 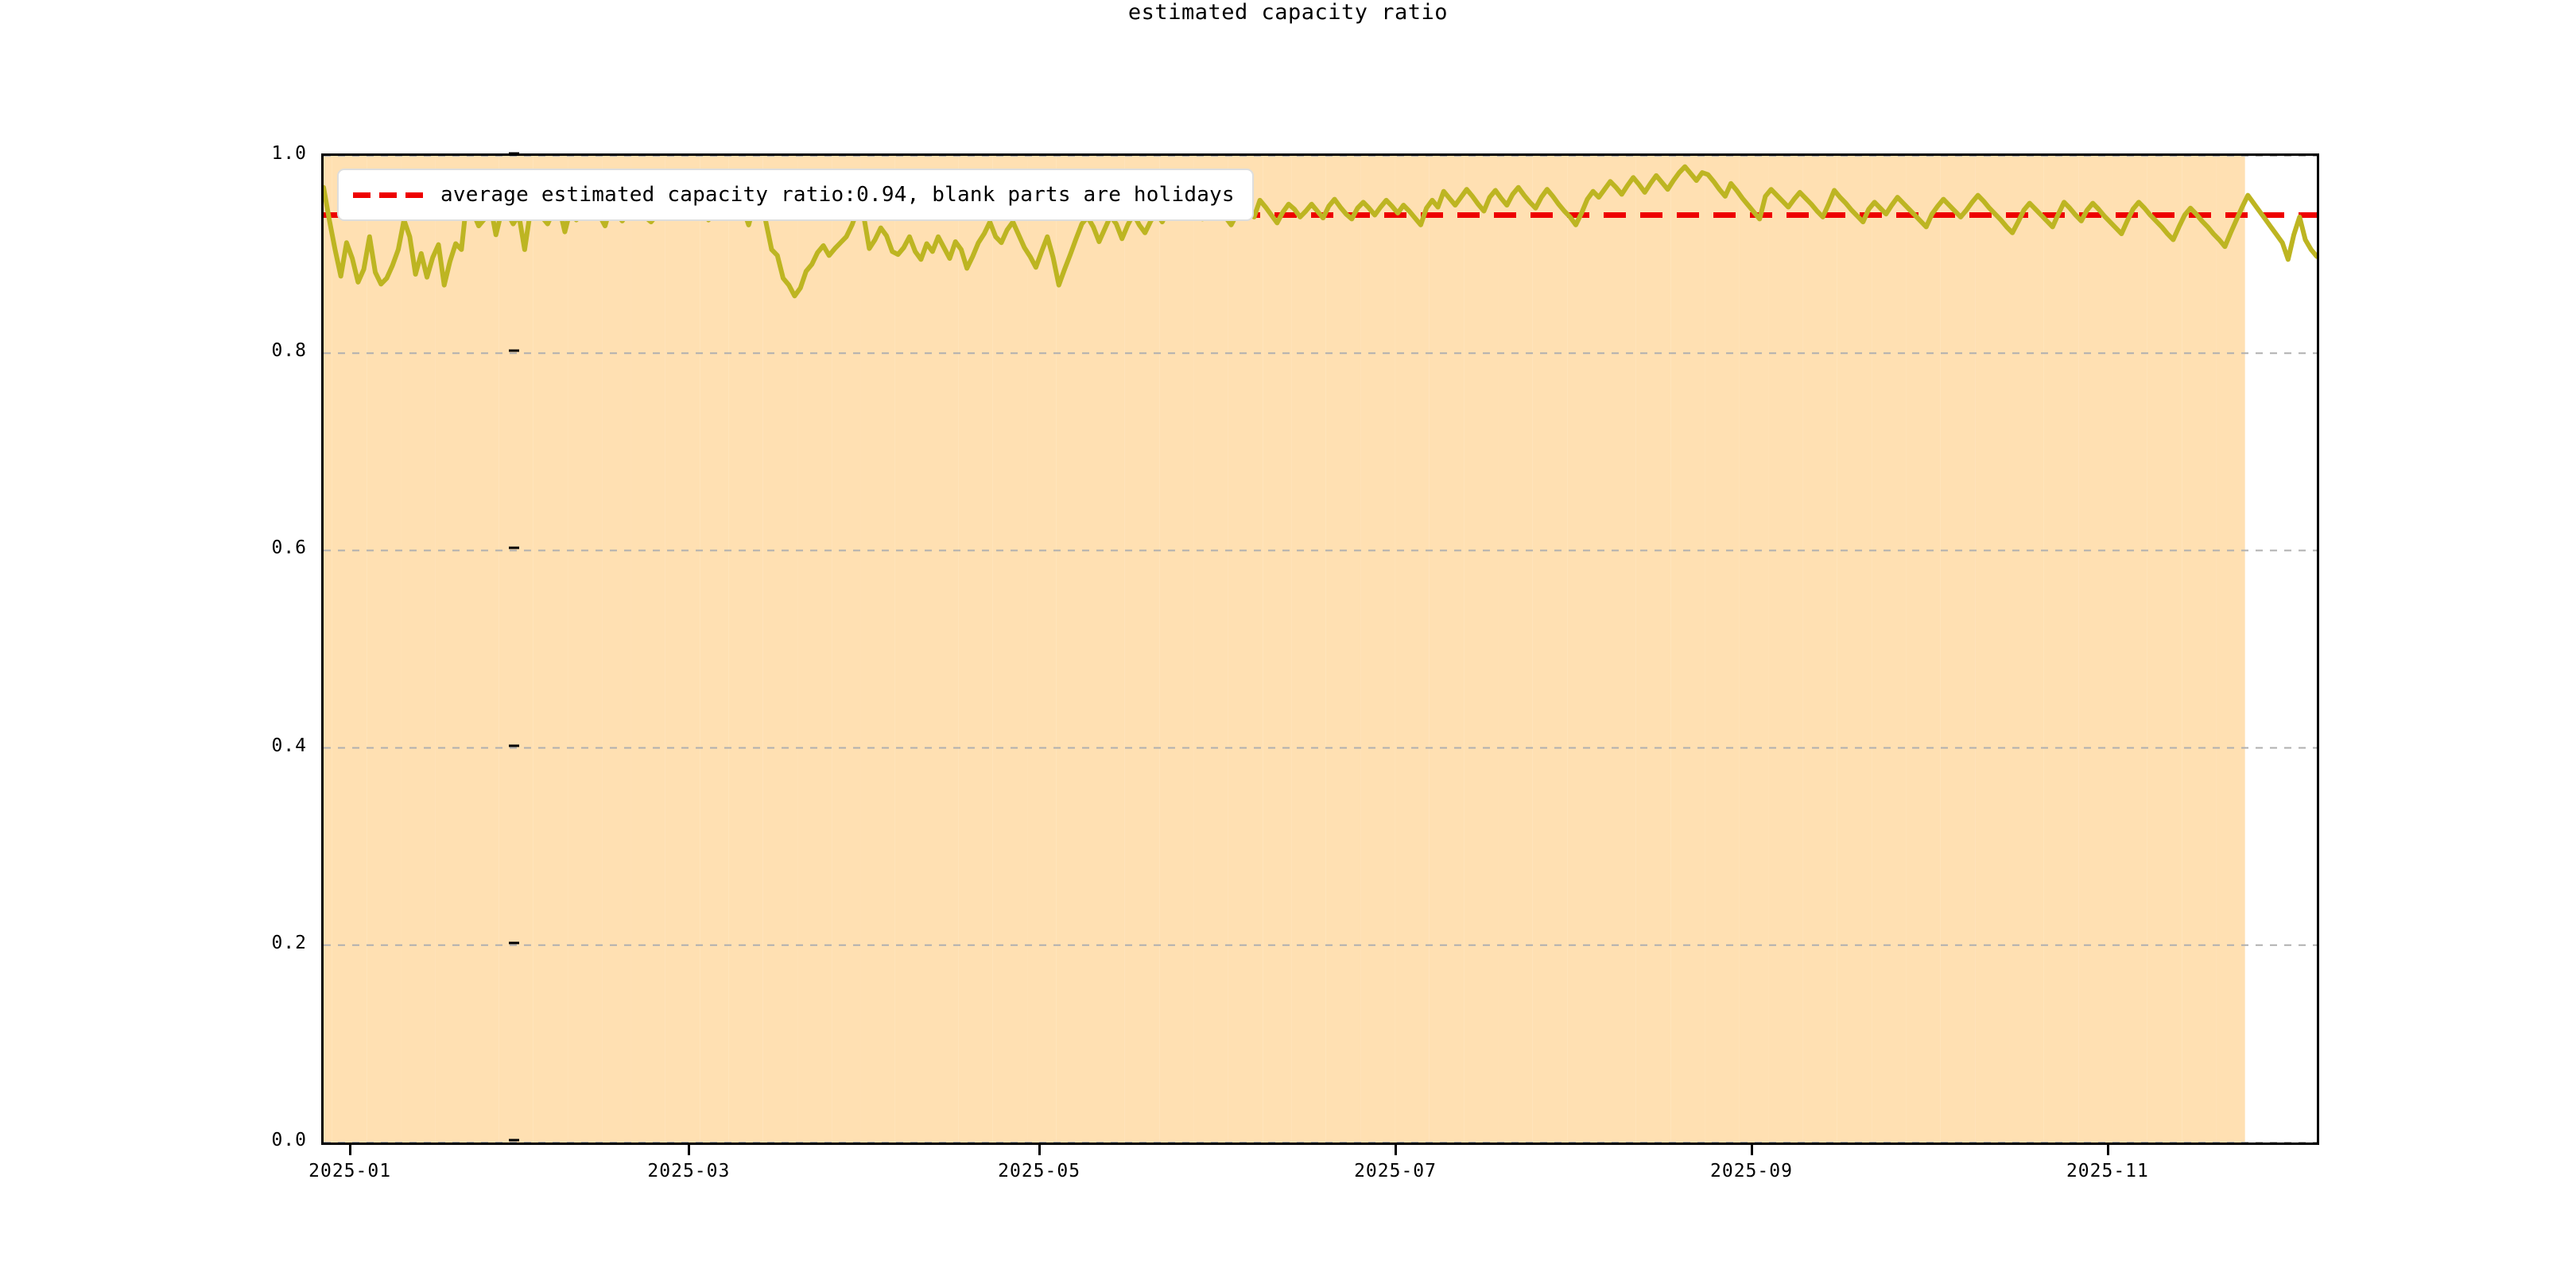 What do you see at coordinates (289, 153) in the screenshot?
I see `y-axis-tick-label: 1.0` at bounding box center [289, 153].